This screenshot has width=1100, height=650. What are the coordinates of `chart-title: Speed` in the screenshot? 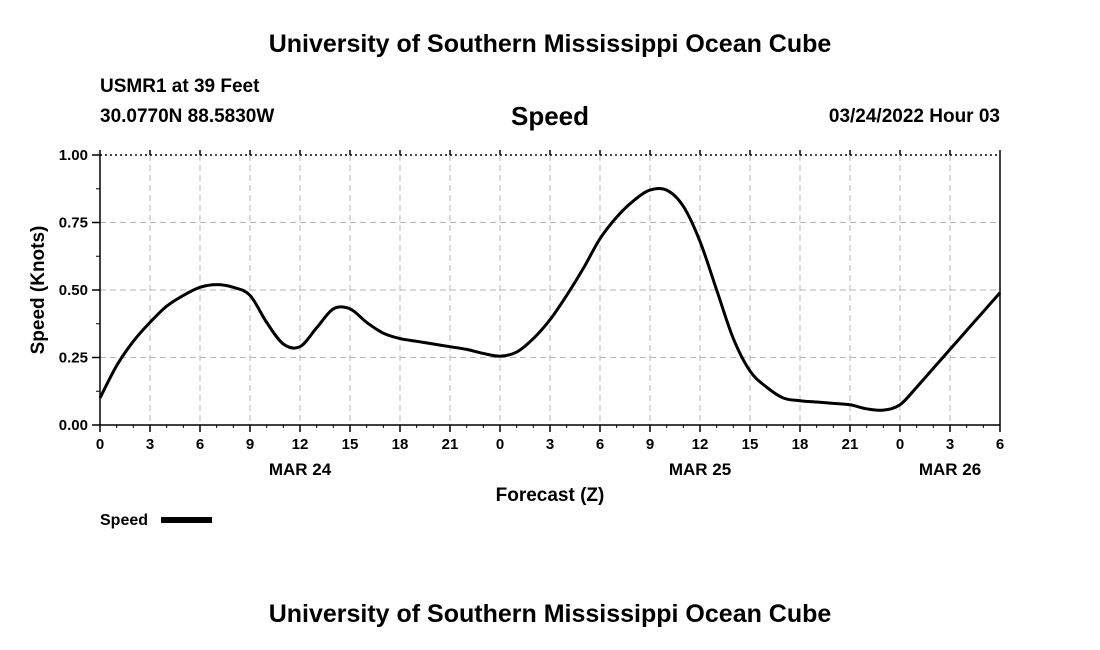 It's located at (550, 116).